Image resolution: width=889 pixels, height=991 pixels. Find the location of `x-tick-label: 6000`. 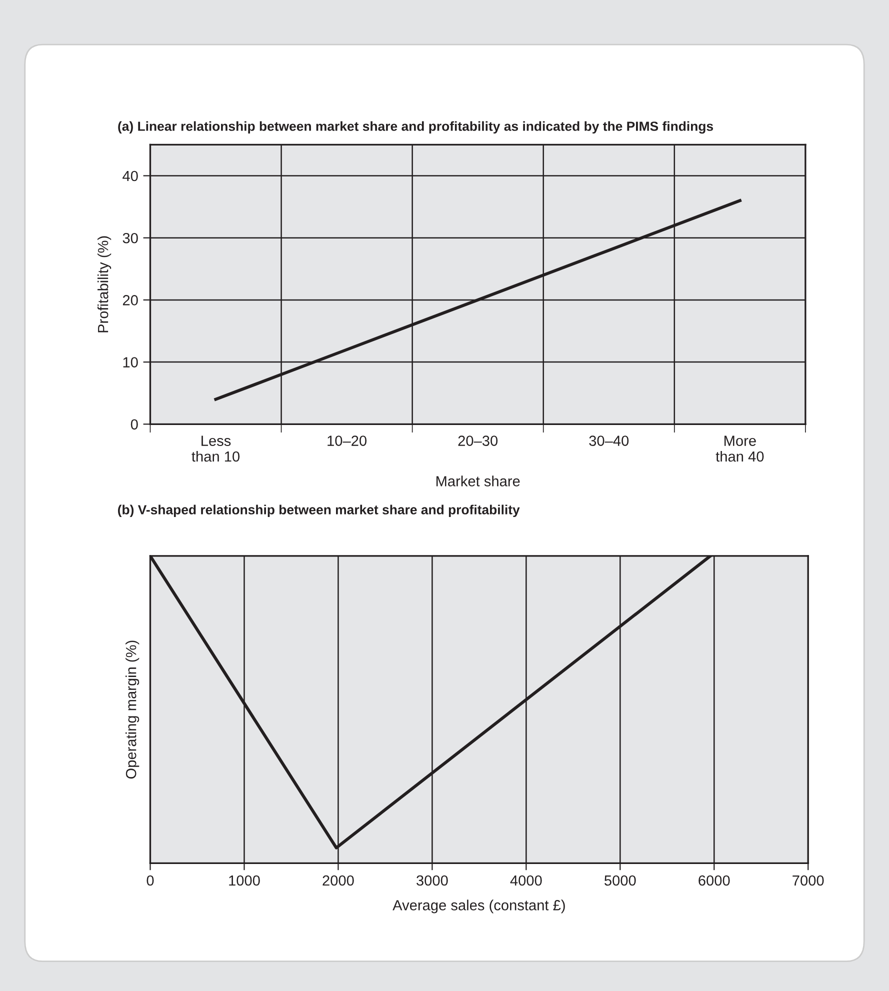

x-tick-label: 6000 is located at coordinates (714, 880).